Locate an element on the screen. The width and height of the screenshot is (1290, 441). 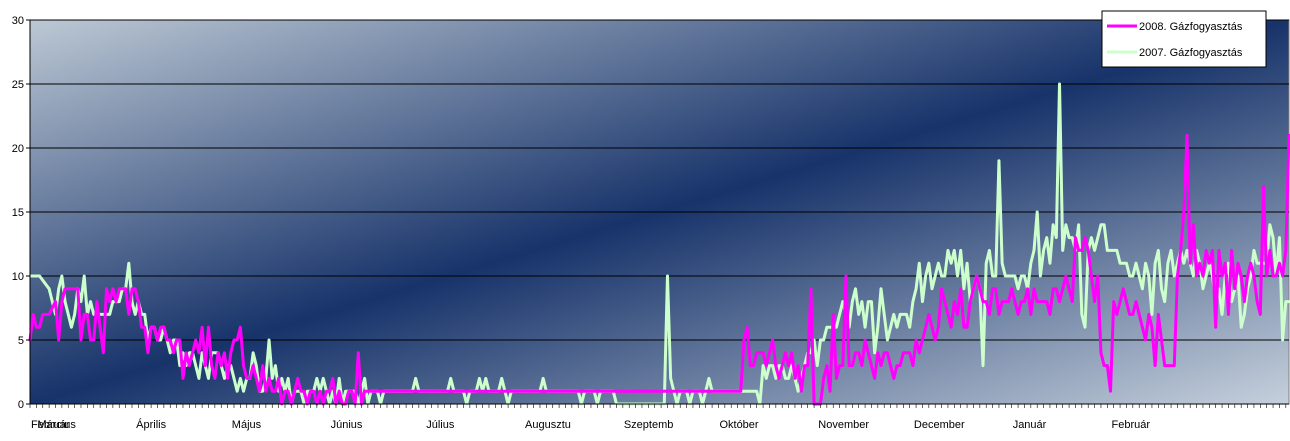
x-tick-label: Szeptemb is located at coordinates (649, 425).